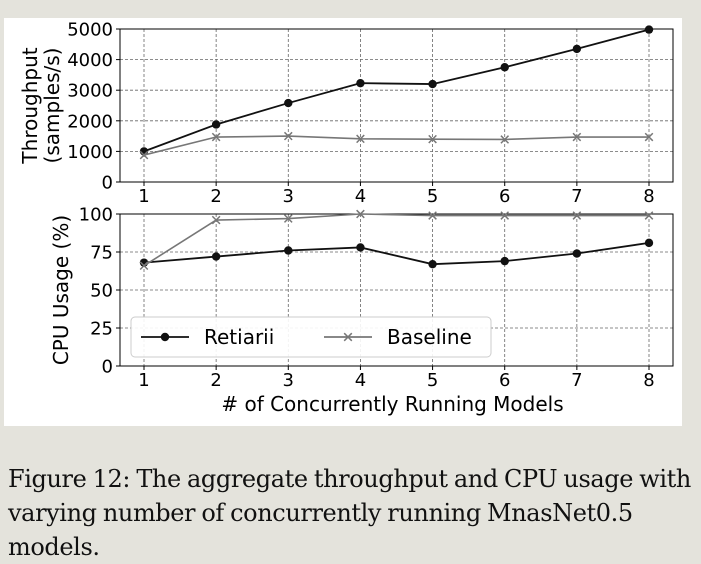  I want to click on legend-retiarii-marker, so click(165, 337).